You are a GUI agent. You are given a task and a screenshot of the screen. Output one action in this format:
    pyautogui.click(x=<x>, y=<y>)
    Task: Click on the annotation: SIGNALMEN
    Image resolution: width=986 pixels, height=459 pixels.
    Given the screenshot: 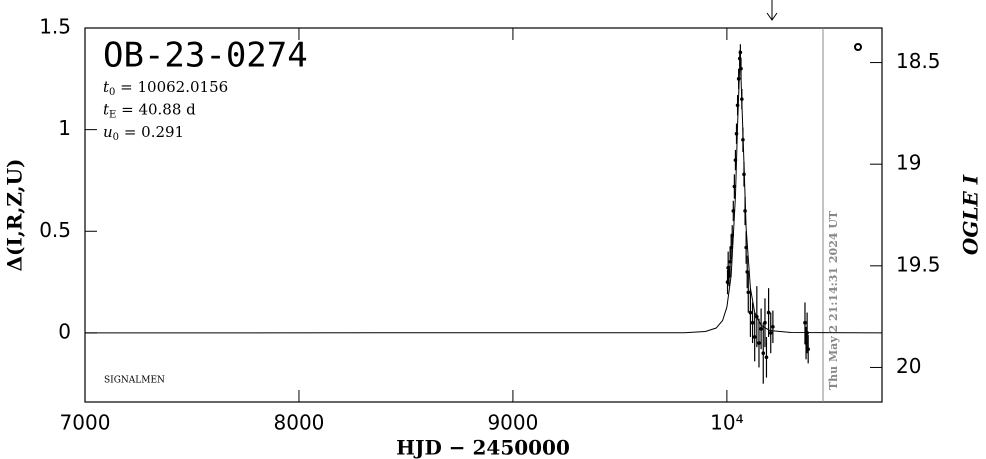 What is the action you would take?
    pyautogui.click(x=134, y=381)
    